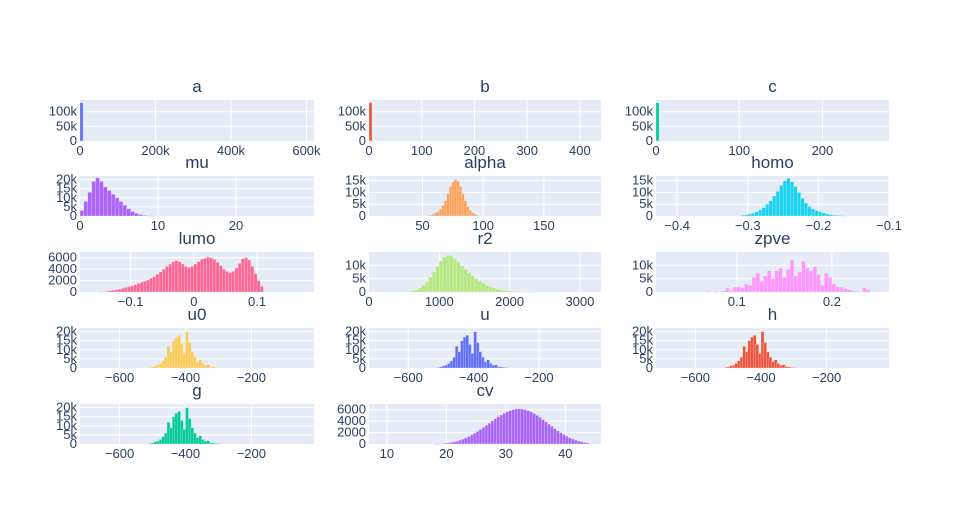 This screenshot has height=525, width=969. I want to click on subplot-title: g, so click(196, 390).